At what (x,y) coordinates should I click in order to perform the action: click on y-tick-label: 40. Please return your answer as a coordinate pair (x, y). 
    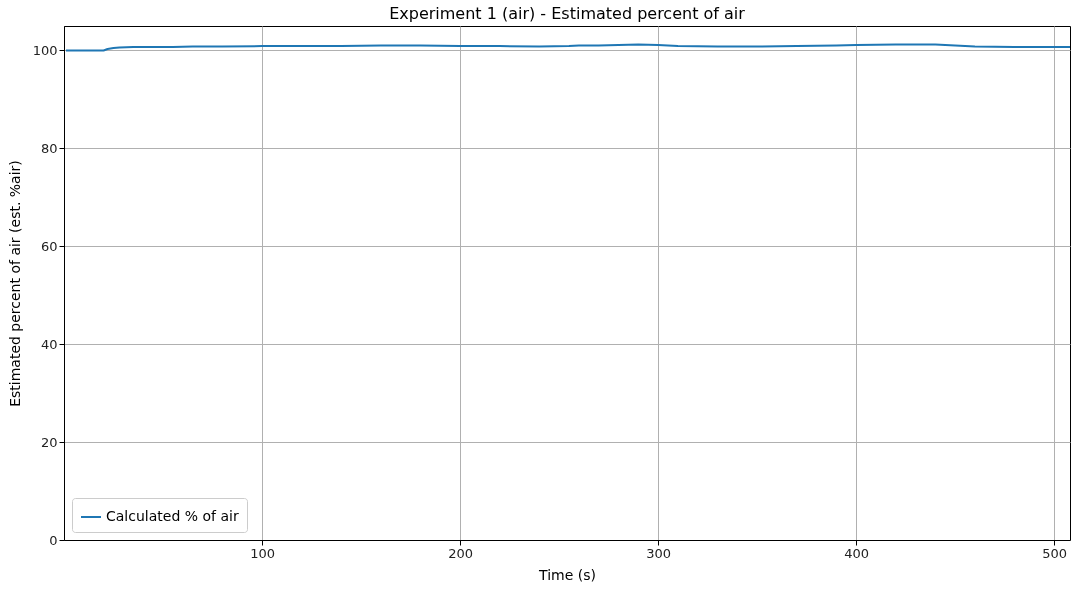
    Looking at the image, I should click on (49, 344).